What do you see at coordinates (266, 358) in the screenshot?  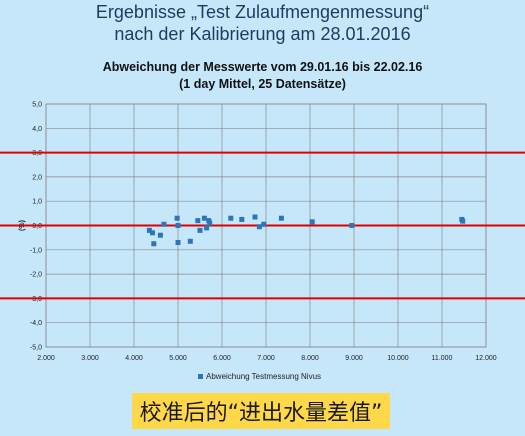 I see `x-tick-label: 7.000` at bounding box center [266, 358].